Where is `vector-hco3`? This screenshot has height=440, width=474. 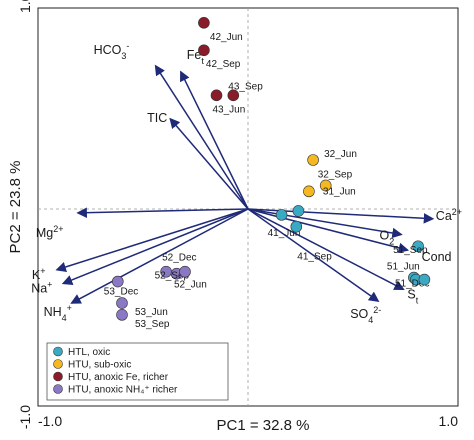
vector-hco3 is located at coordinates (201, 137).